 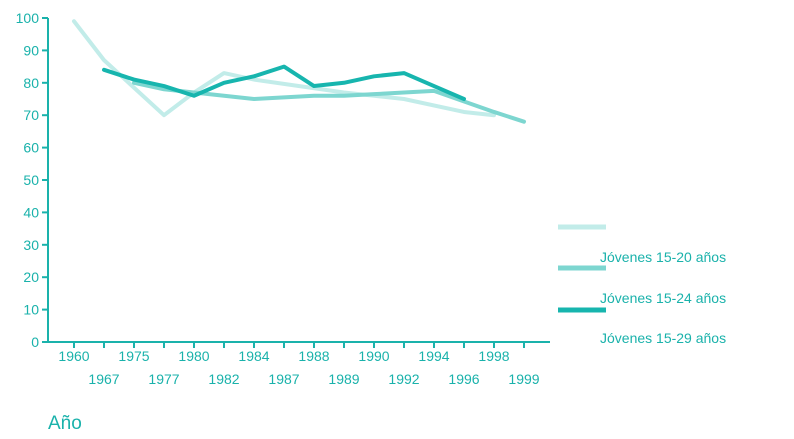 I want to click on y-tick-label: 0, so click(x=35, y=342).